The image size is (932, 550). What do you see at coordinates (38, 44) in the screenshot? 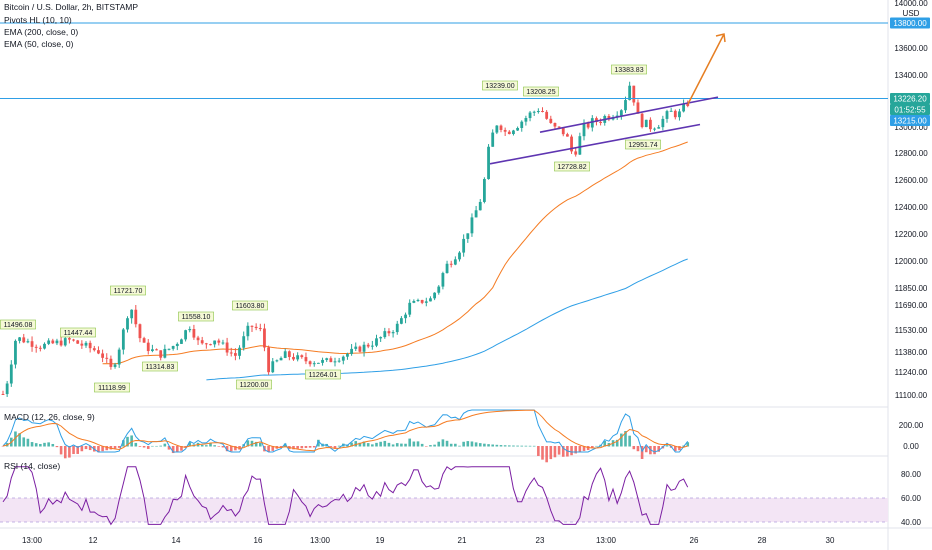
I see `indicator-ema50: EMA (50, close, 0)` at bounding box center [38, 44].